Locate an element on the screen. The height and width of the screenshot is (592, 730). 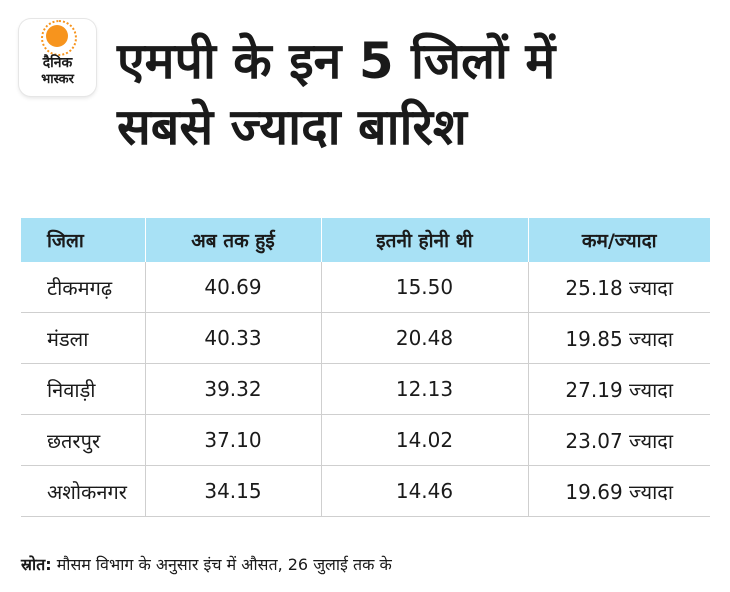
district-cell: अशोकनगर is located at coordinates (83, 491).